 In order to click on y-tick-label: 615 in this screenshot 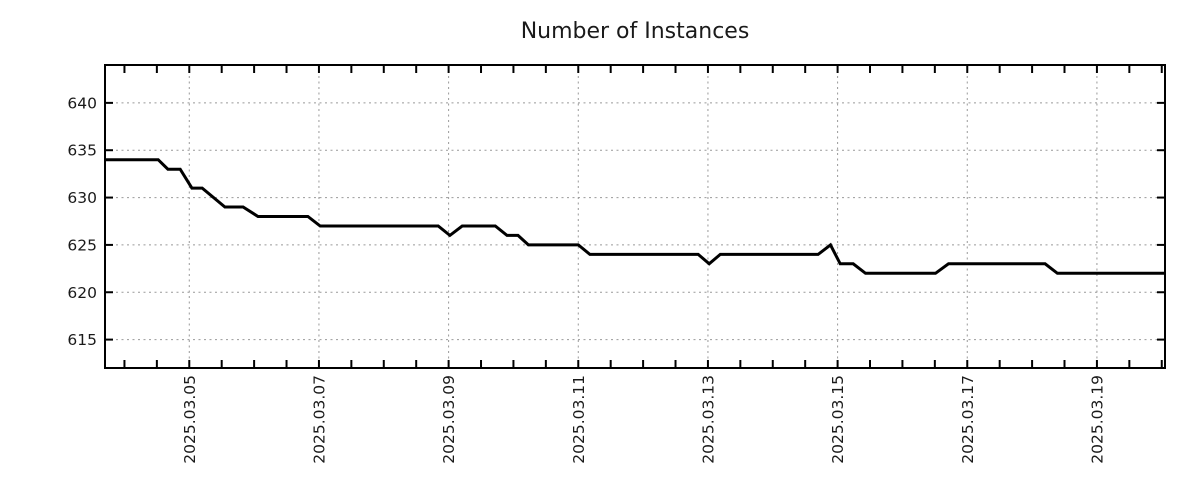, I will do `click(82, 340)`.